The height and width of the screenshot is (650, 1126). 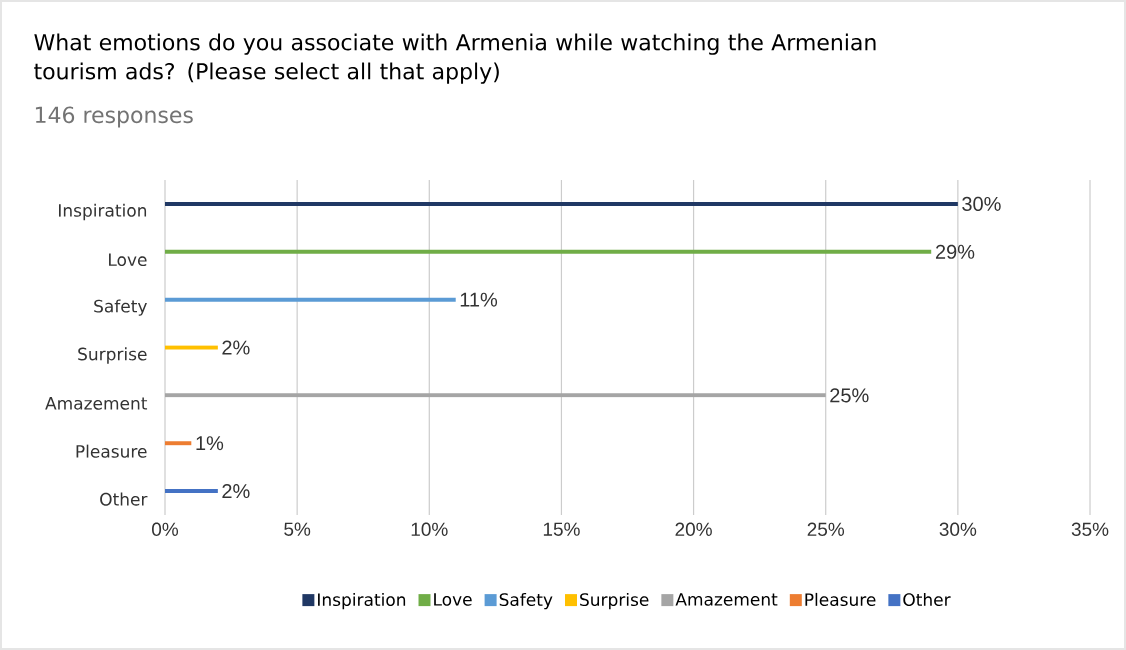 What do you see at coordinates (124, 499) in the screenshot?
I see `y-tick-label: Other` at bounding box center [124, 499].